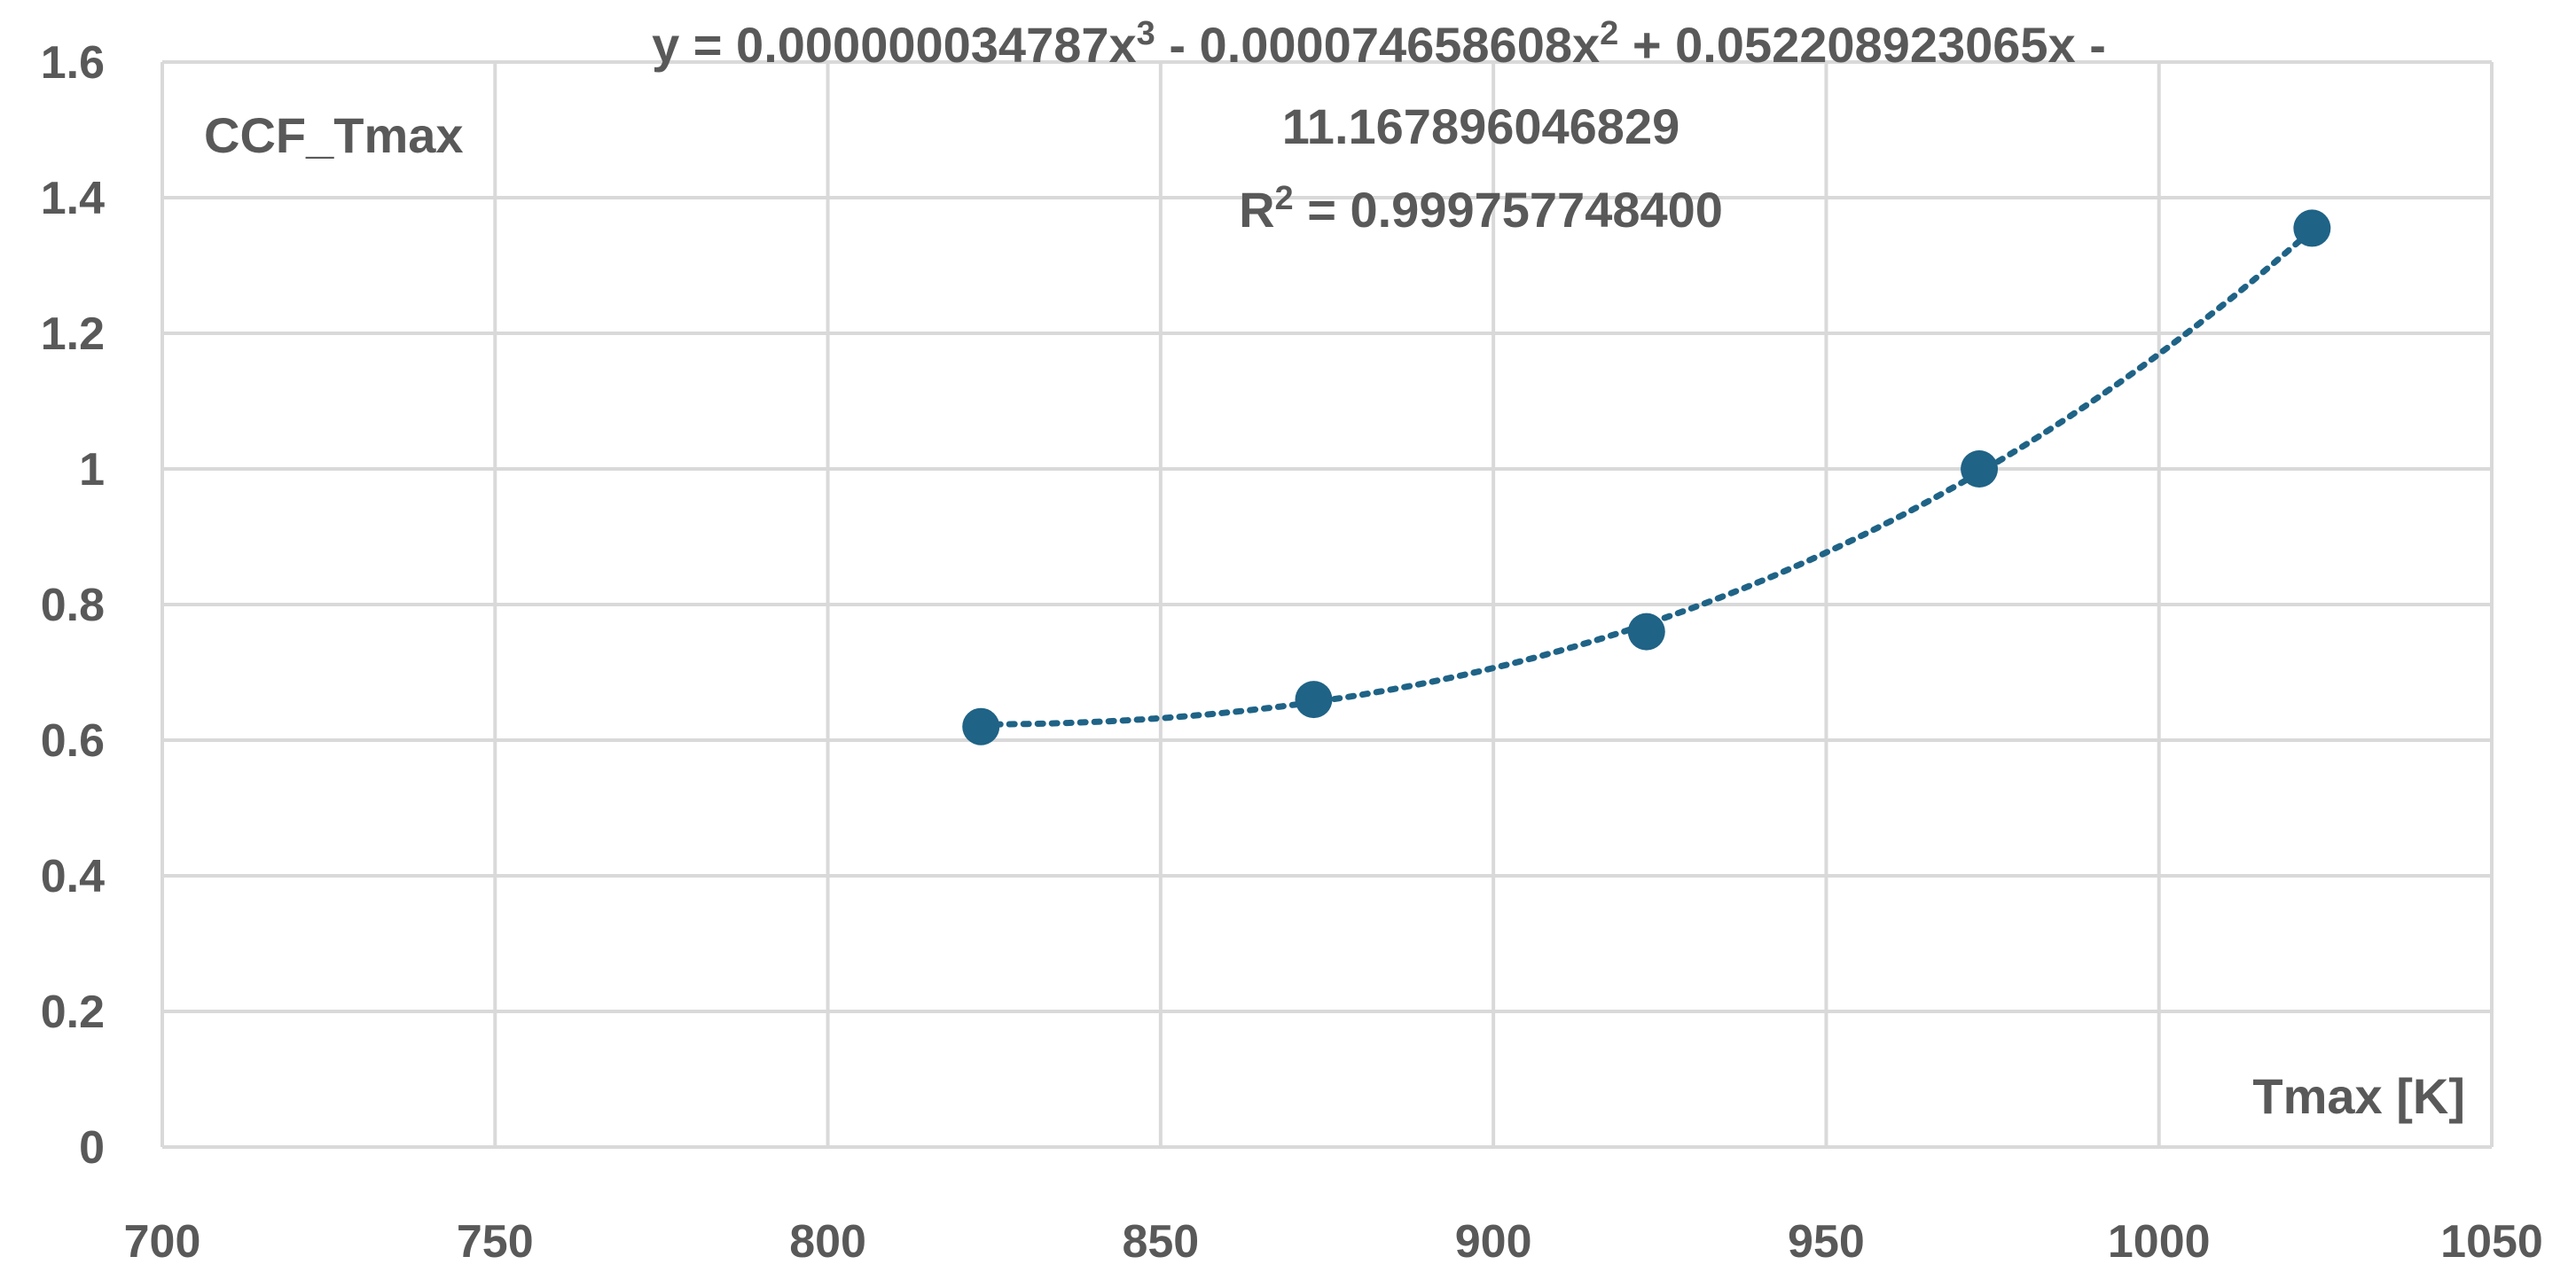  Describe the element at coordinates (1508, 210) in the screenshot. I see `r2-value: = 0.999757748400` at that location.